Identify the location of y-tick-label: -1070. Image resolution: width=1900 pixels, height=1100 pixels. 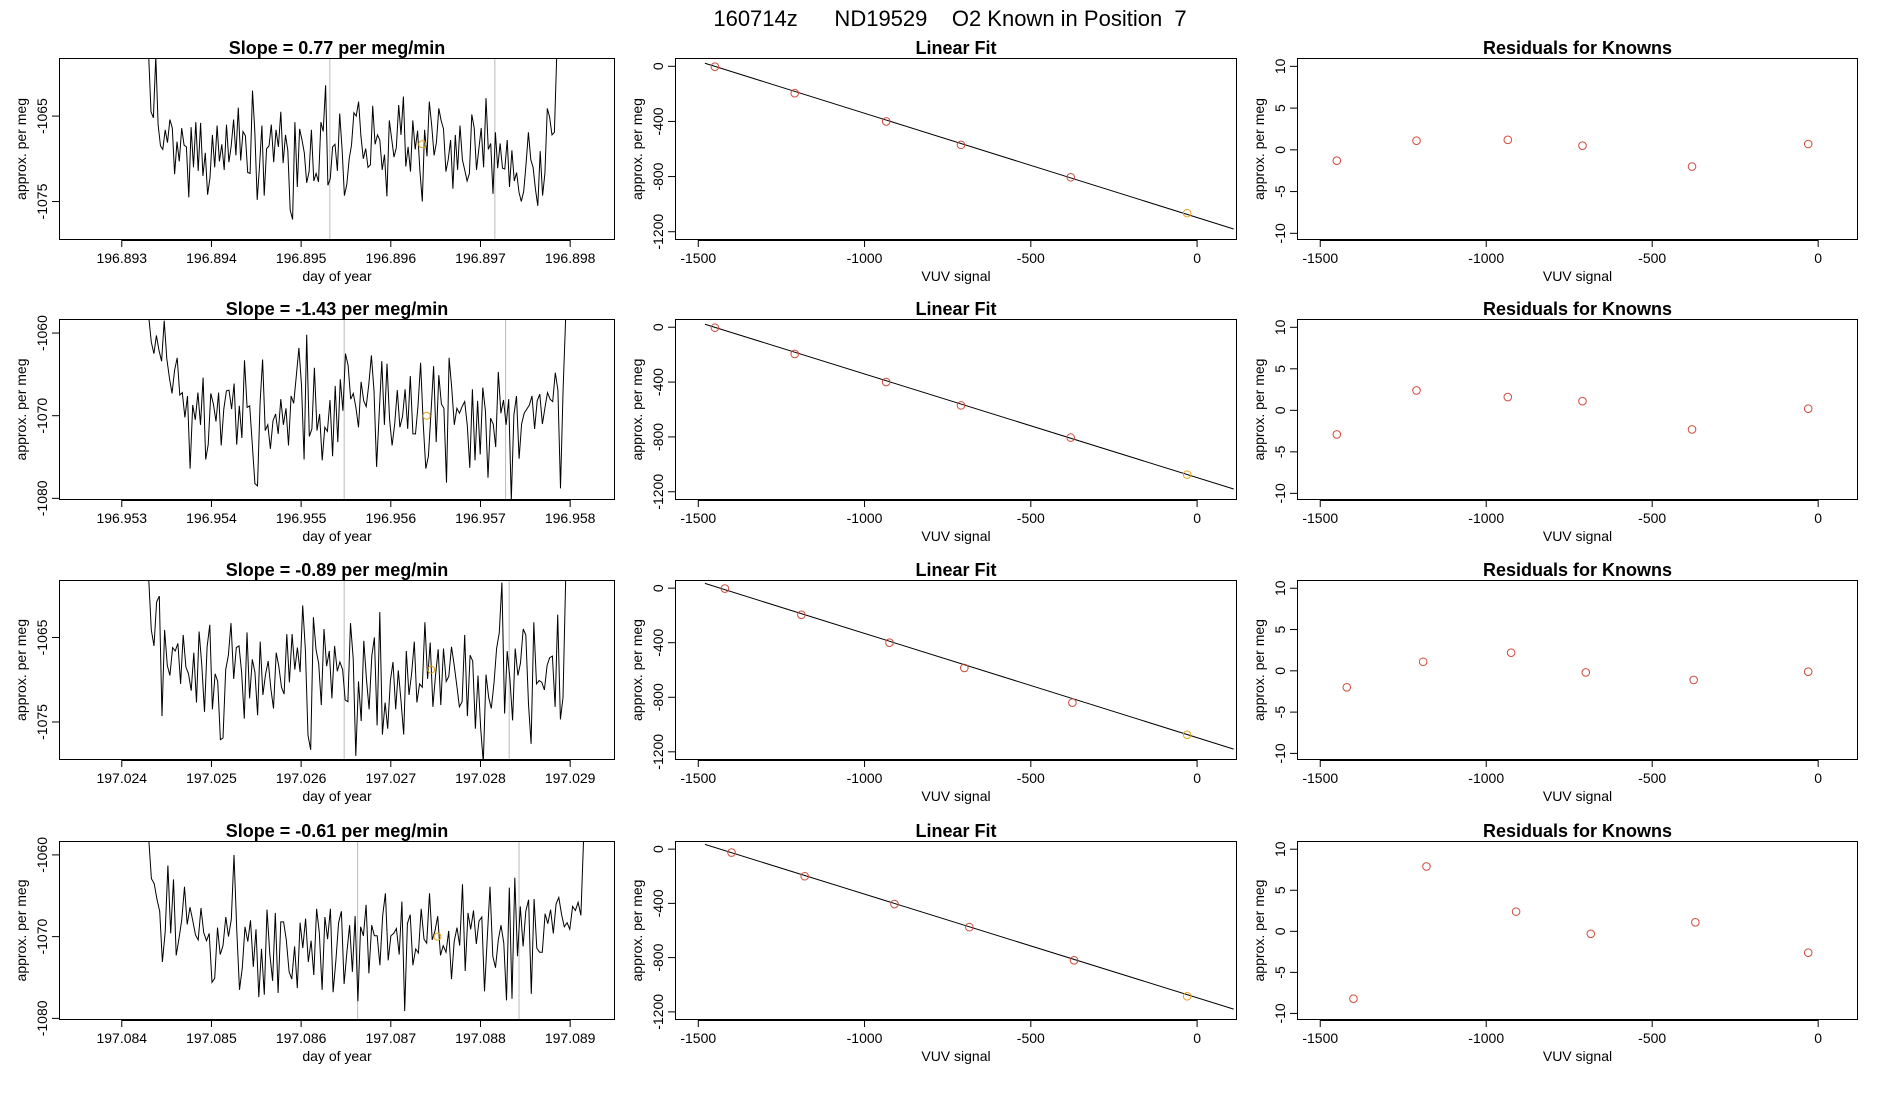
(42, 416).